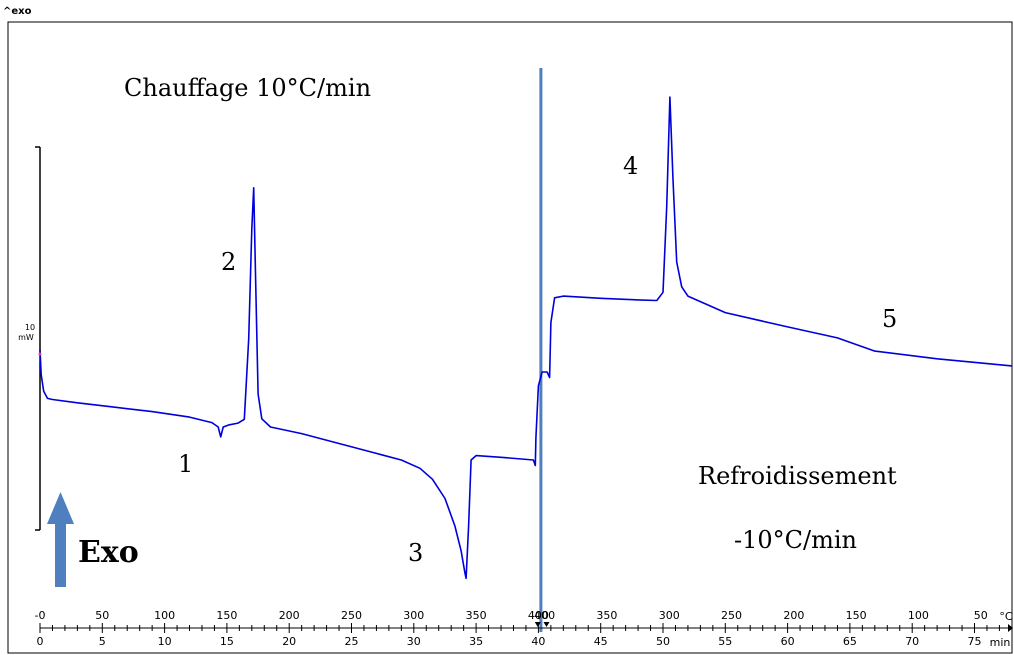 The height and width of the screenshot is (655, 1014). What do you see at coordinates (795, 540) in the screenshot?
I see `annotation-cooling-rate: -10°C/min` at bounding box center [795, 540].